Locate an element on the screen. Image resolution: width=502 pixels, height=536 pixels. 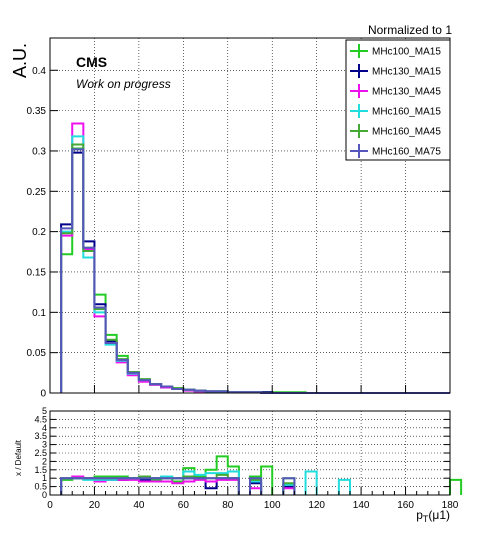
lower-y-tick-label-0: 0 is located at coordinates (44, 495).